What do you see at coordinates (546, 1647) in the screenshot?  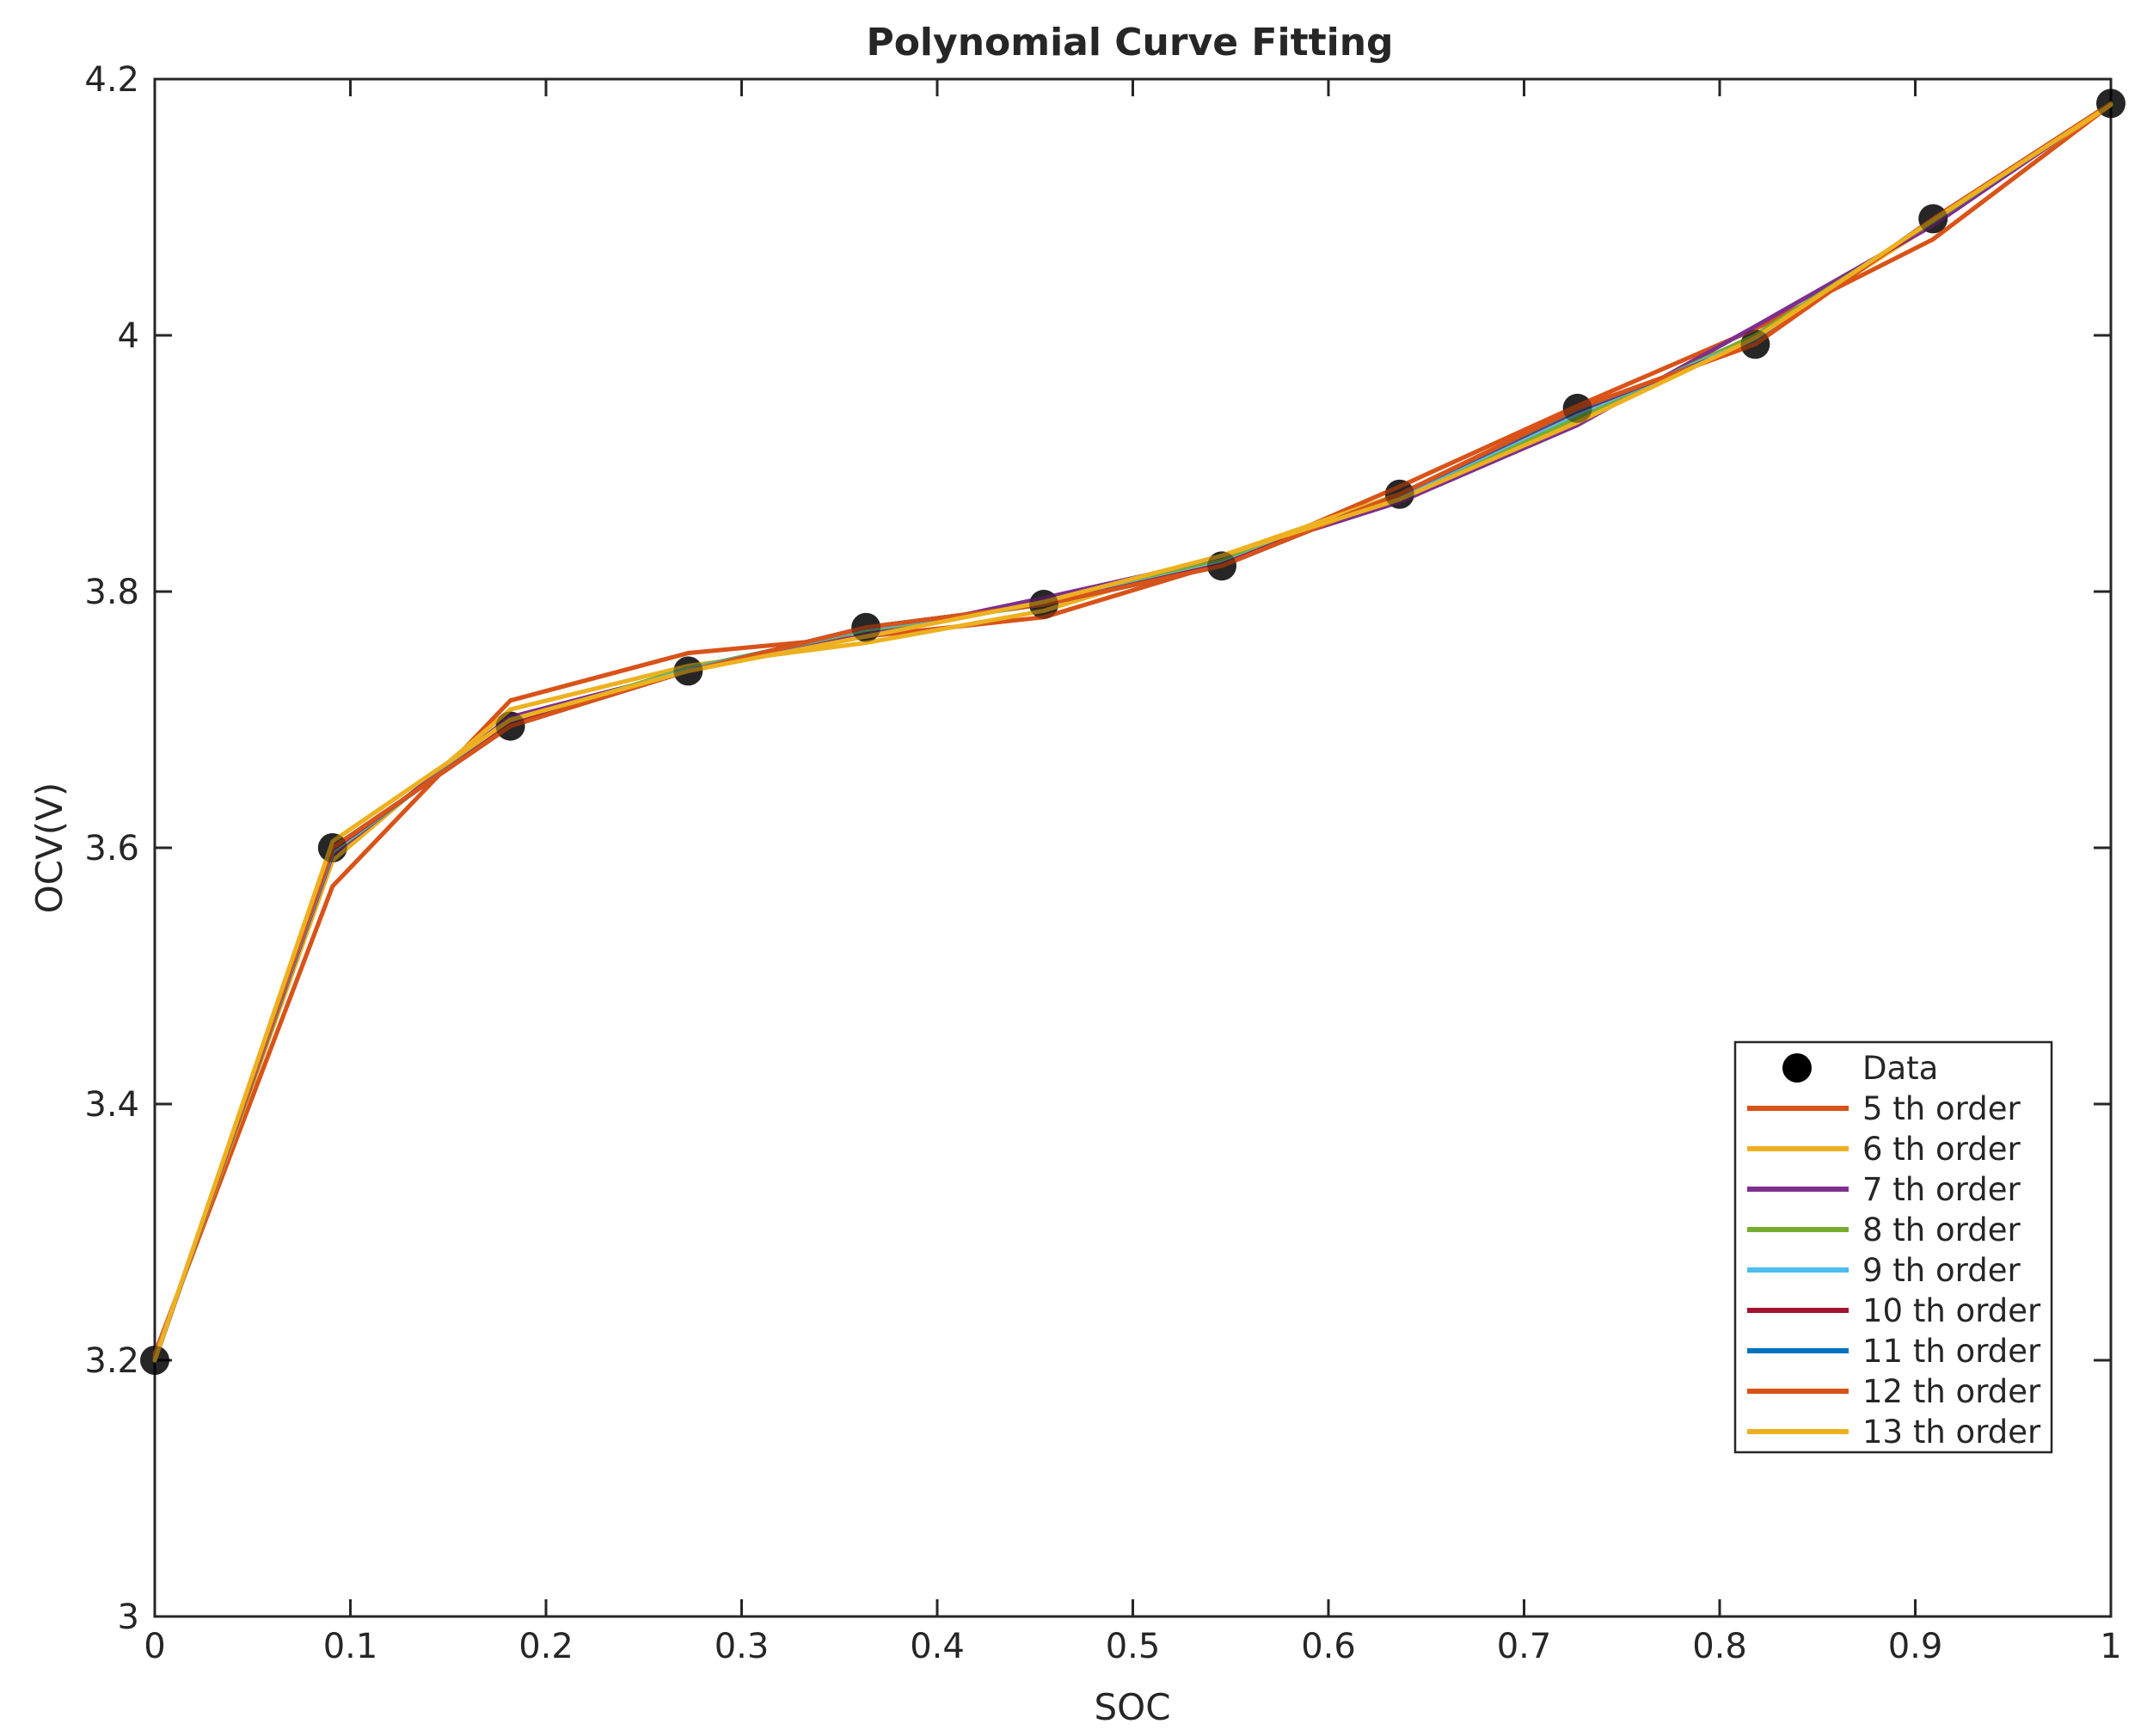 I see `x-tick-label: 0.2` at bounding box center [546, 1647].